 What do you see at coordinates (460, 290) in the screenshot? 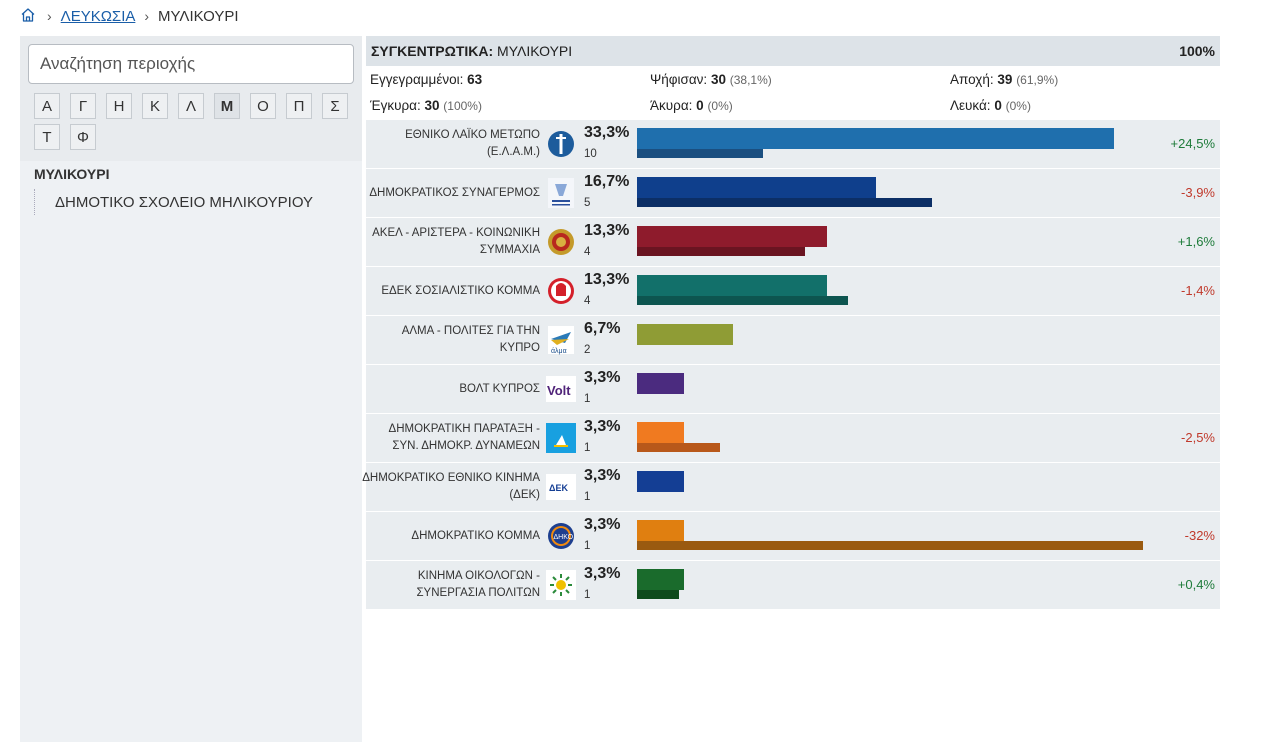
I see `party-name: ΕΔΕΚ ΣΟΣΙΑΛΙΣΤΙΚΟ ΚΟΜΜΑ` at bounding box center [460, 290].